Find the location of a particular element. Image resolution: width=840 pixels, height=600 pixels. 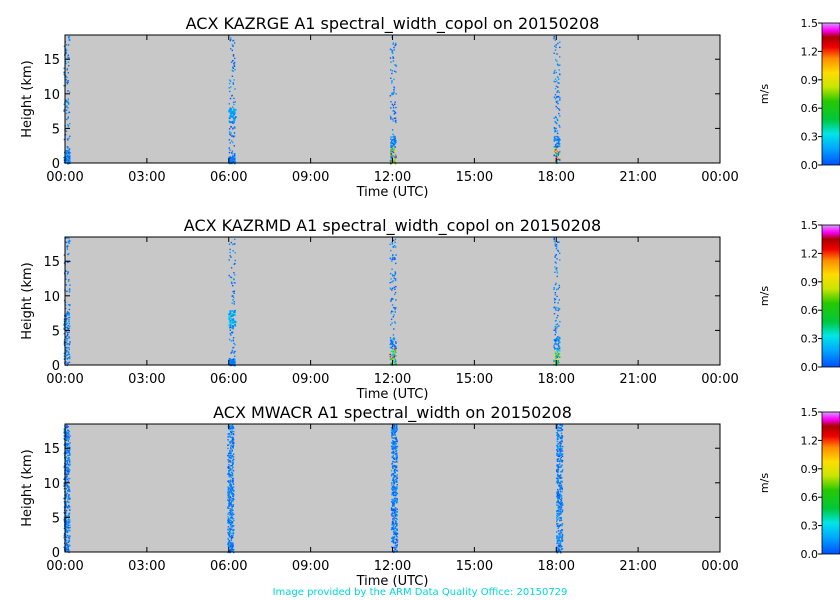

y-axis-label: Height (km) is located at coordinates (27, 487).